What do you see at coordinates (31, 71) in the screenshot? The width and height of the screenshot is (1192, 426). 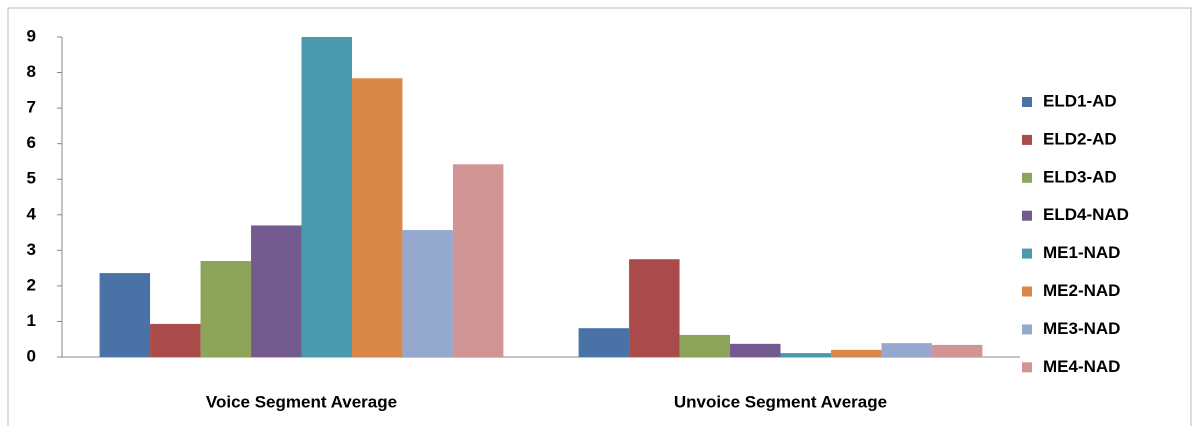 I see `y-tick-label: 8` at bounding box center [31, 71].